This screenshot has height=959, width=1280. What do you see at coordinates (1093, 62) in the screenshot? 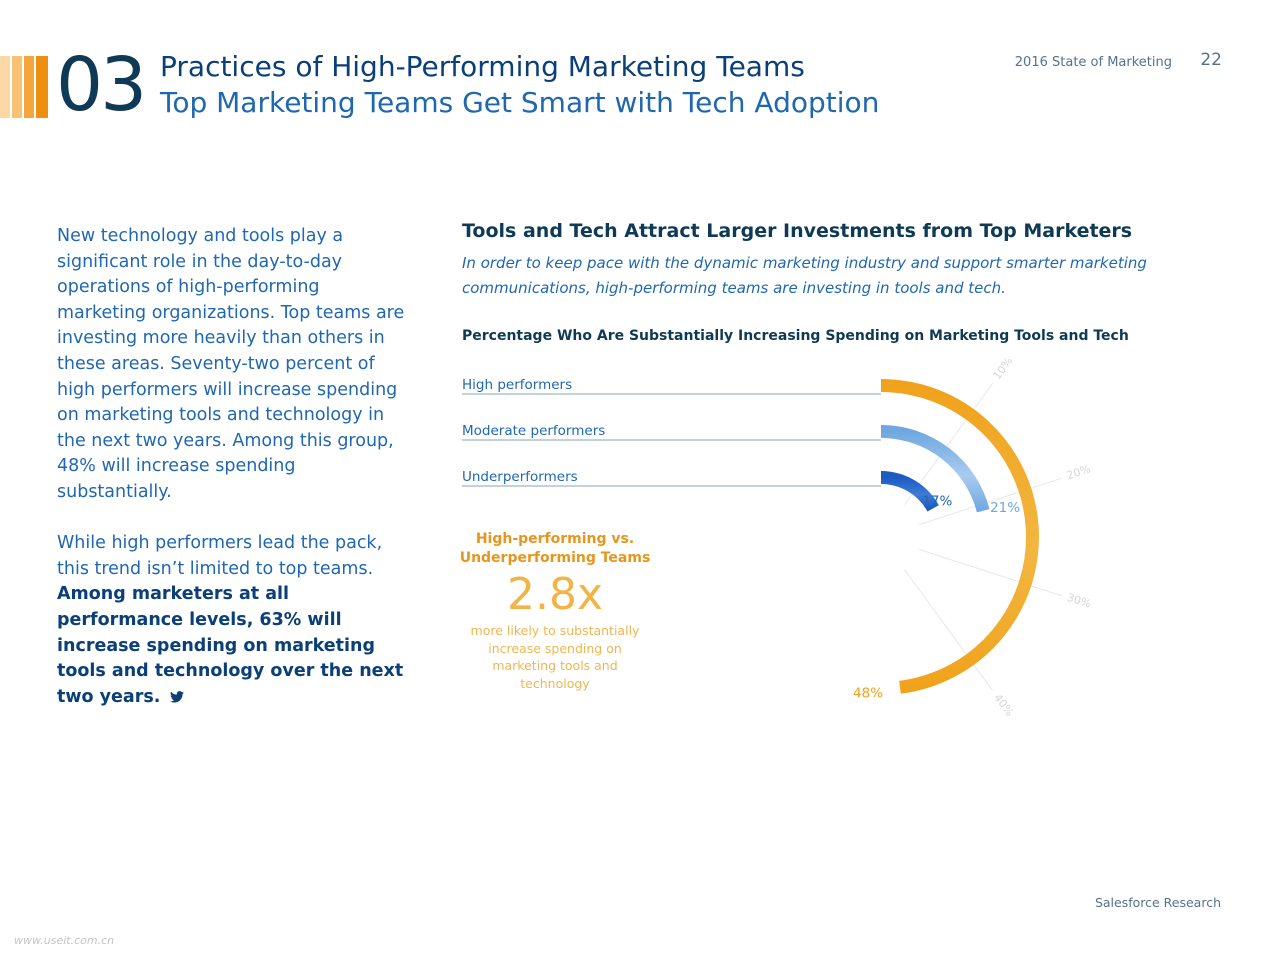
I see `report-name: 2016 State of Marketing` at bounding box center [1093, 62].